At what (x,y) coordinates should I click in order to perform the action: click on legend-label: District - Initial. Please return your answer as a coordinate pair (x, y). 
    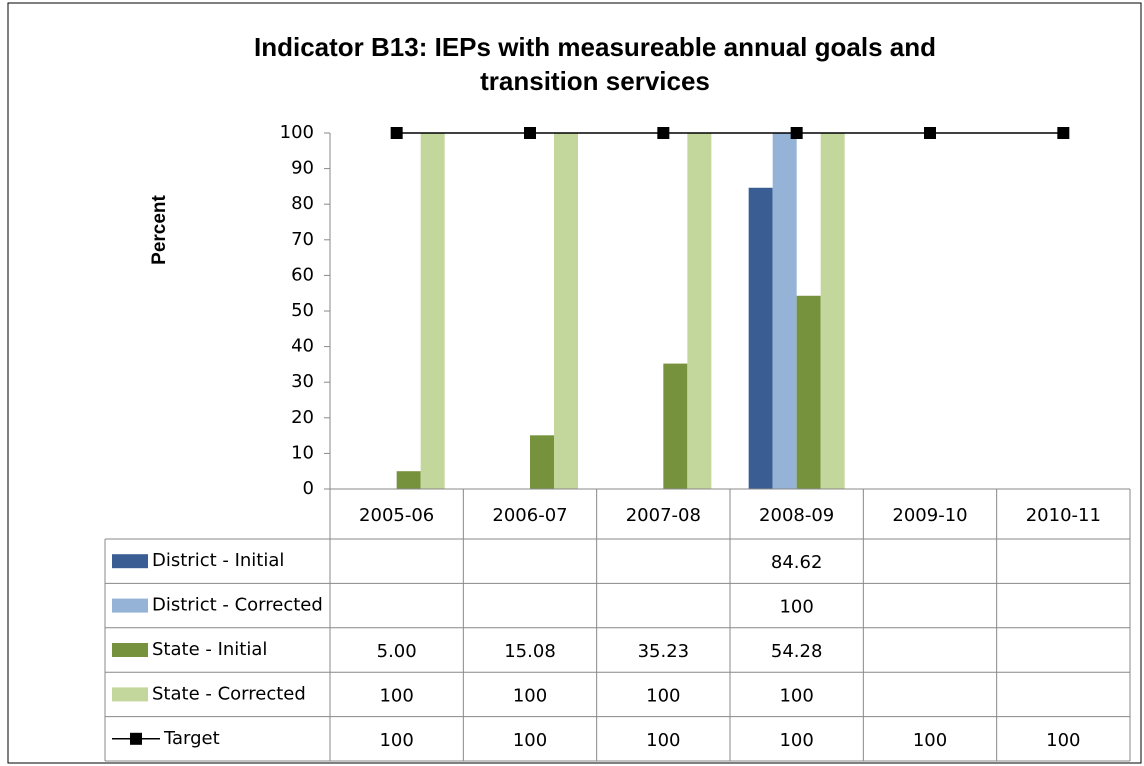
    Looking at the image, I should click on (218, 560).